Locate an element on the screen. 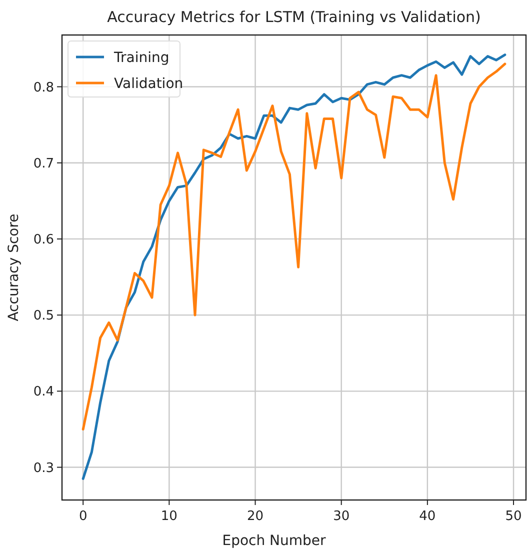 Image resolution: width=528 pixels, height=559 pixels. x-tick-label: 30 is located at coordinates (341, 516).